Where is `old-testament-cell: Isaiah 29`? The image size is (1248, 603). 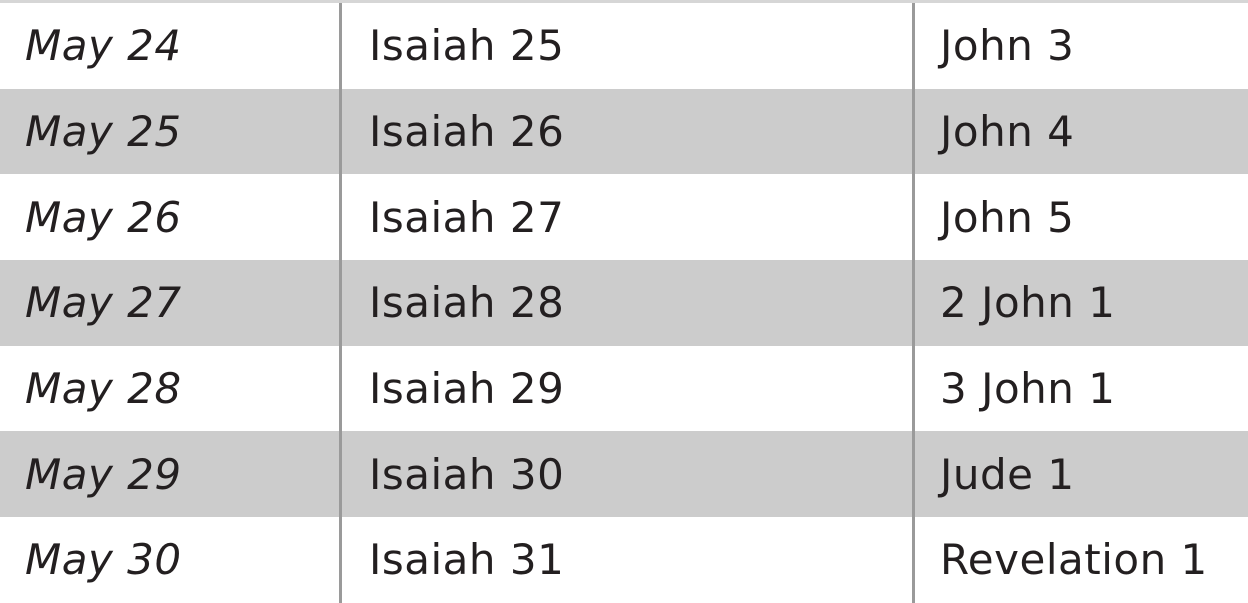 old-testament-cell: Isaiah 29 is located at coordinates (625, 388).